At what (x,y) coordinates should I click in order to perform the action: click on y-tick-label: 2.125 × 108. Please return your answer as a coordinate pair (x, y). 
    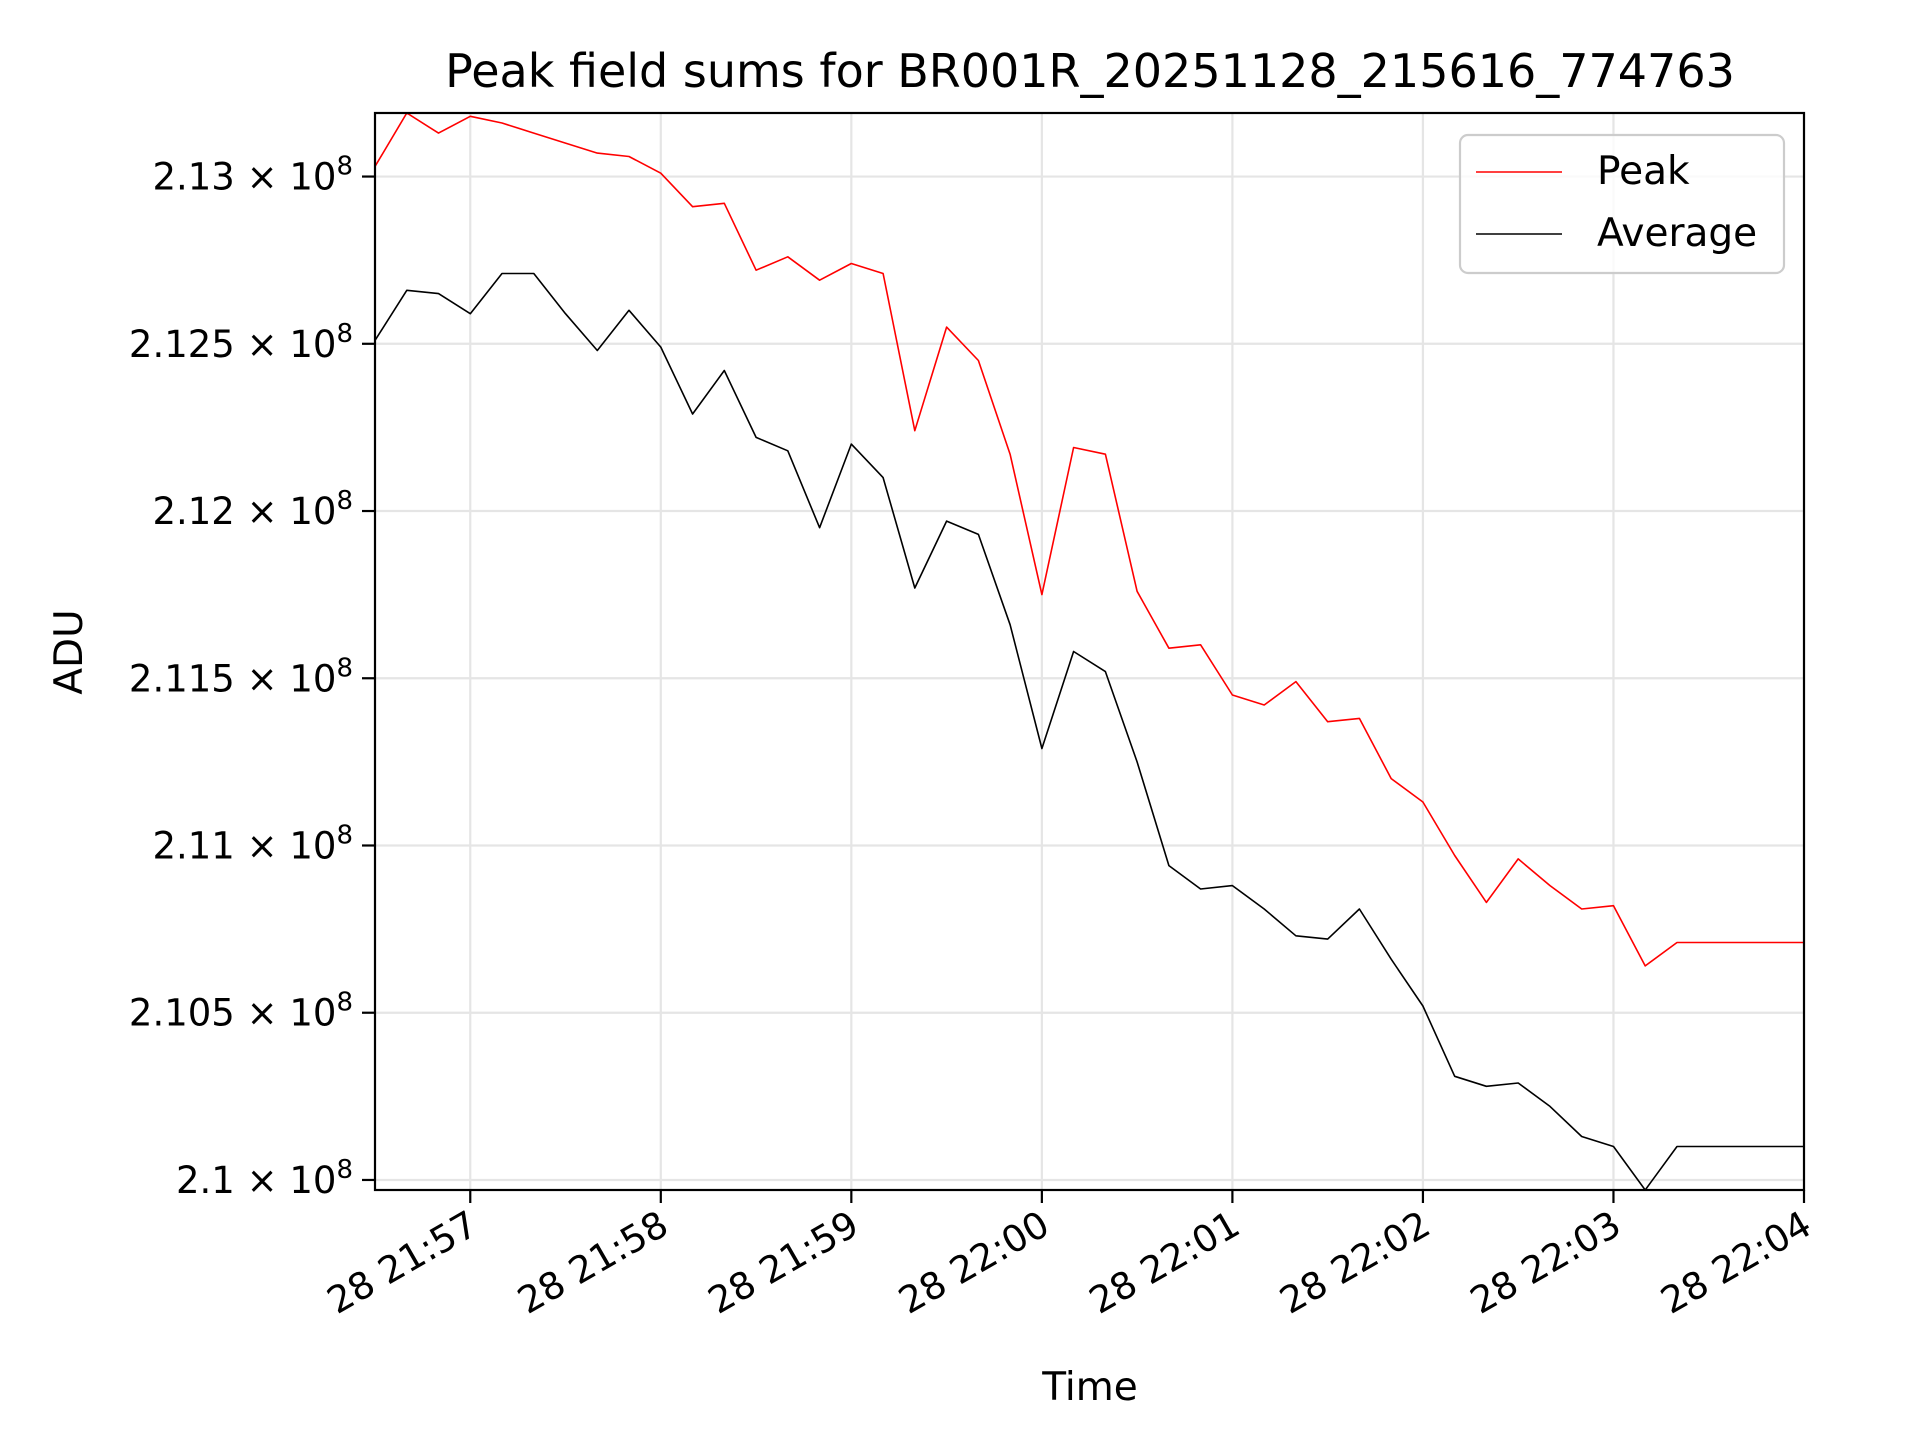
    Looking at the image, I should click on (241, 342).